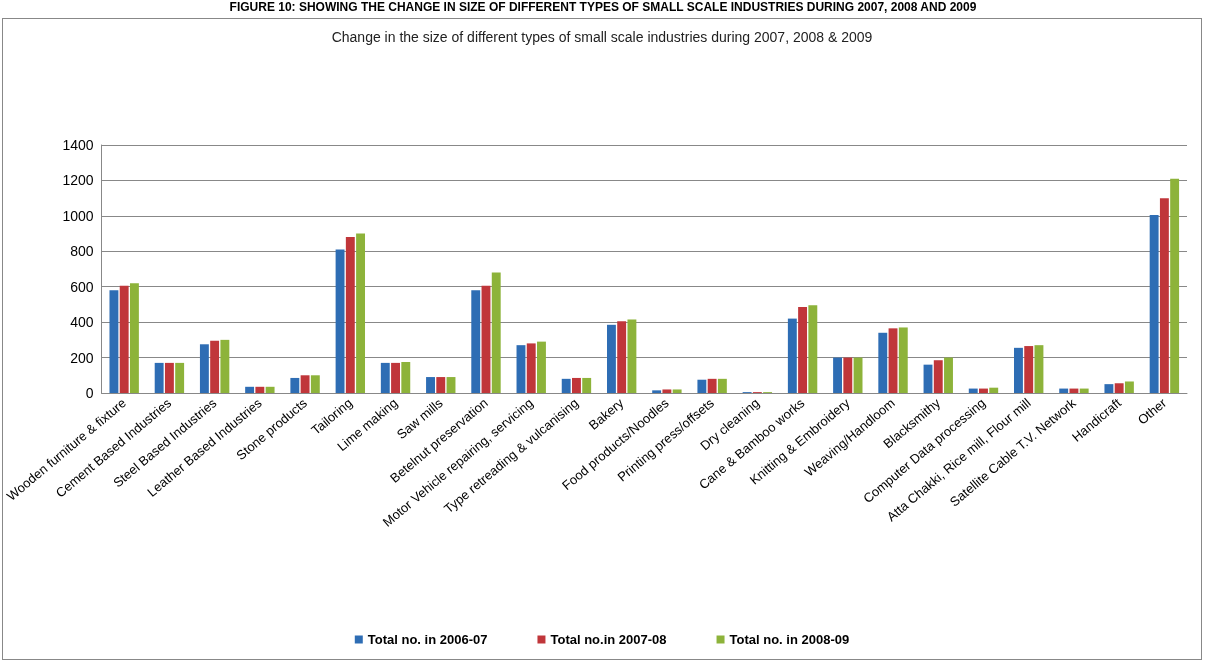  Describe the element at coordinates (82, 251) in the screenshot. I see `y-tick-label: 800` at that location.